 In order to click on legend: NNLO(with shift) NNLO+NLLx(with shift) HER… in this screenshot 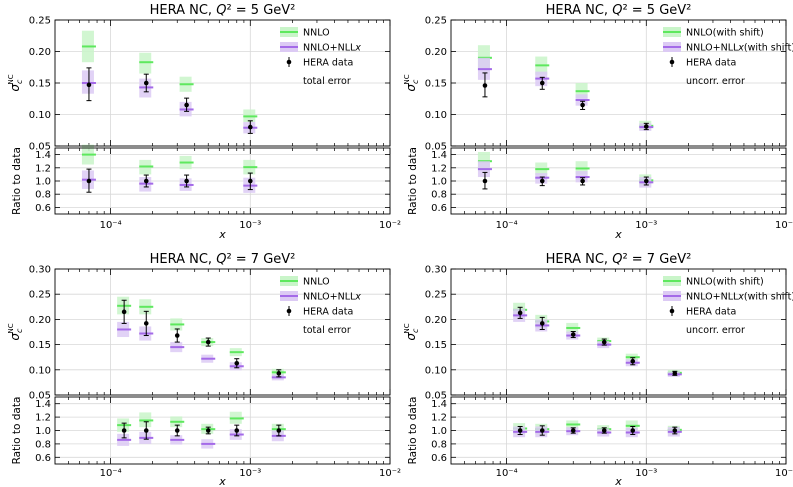, I will do `click(728, 297)`.